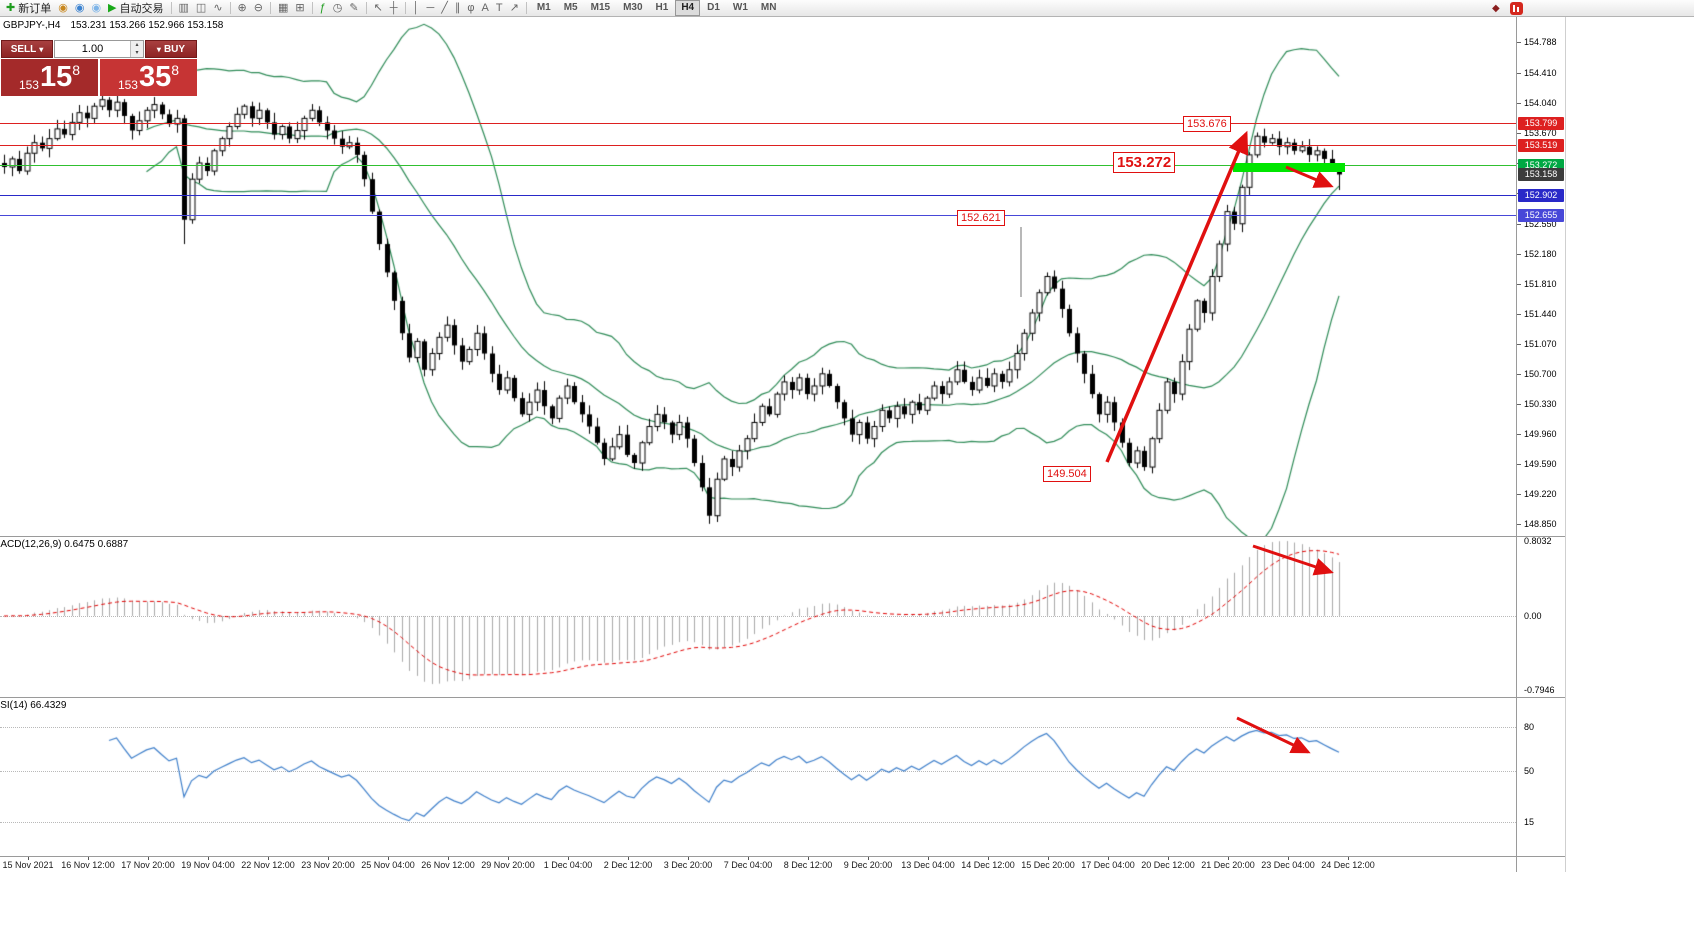 This screenshot has height=935, width=1694. I want to click on timeframe-m1: M1, so click(543, 7).